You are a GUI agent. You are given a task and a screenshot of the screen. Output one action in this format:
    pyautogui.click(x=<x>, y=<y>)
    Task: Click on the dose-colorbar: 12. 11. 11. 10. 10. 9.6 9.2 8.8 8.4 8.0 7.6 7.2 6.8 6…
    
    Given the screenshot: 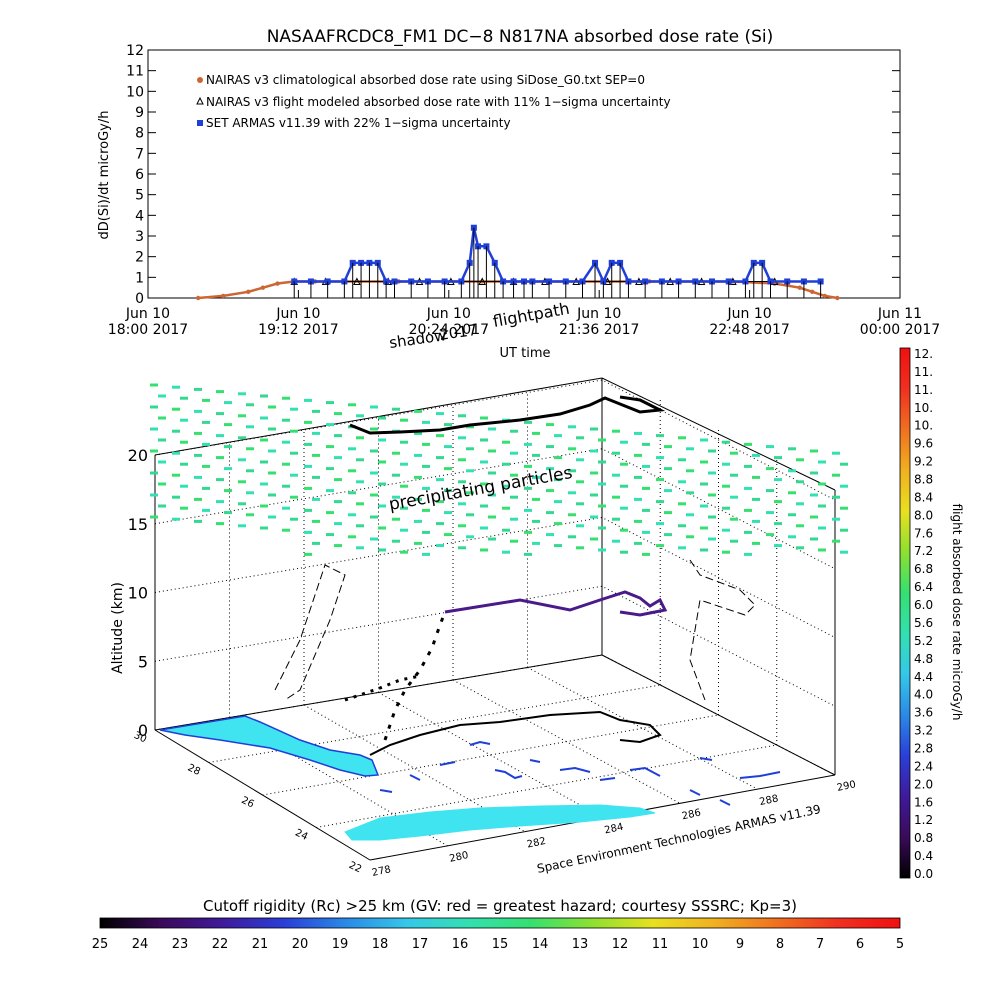 What is the action you would take?
    pyautogui.click(x=931, y=614)
    